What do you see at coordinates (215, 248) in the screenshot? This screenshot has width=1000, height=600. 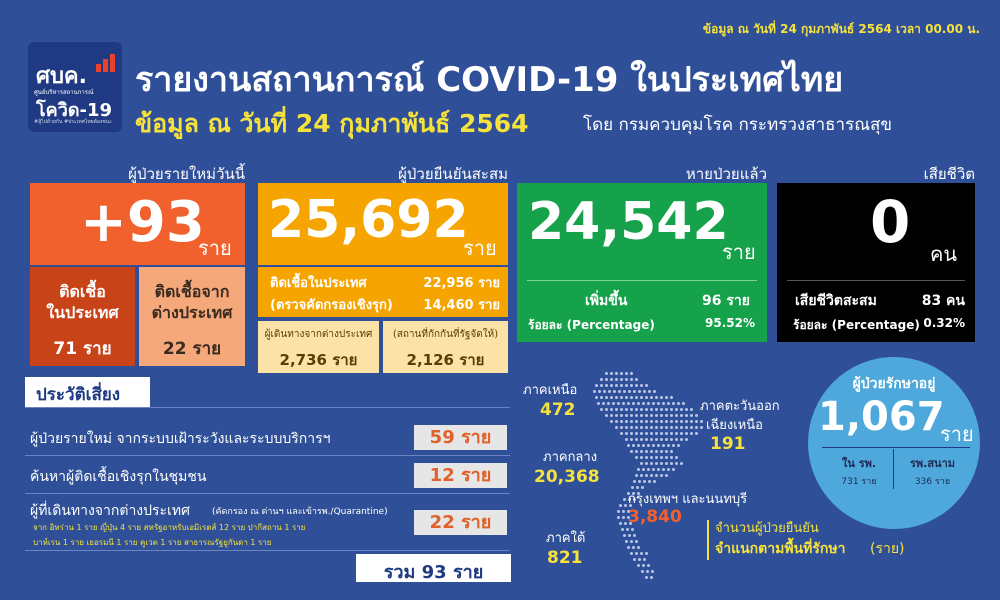 I see `new-cases-unit: ราย` at bounding box center [215, 248].